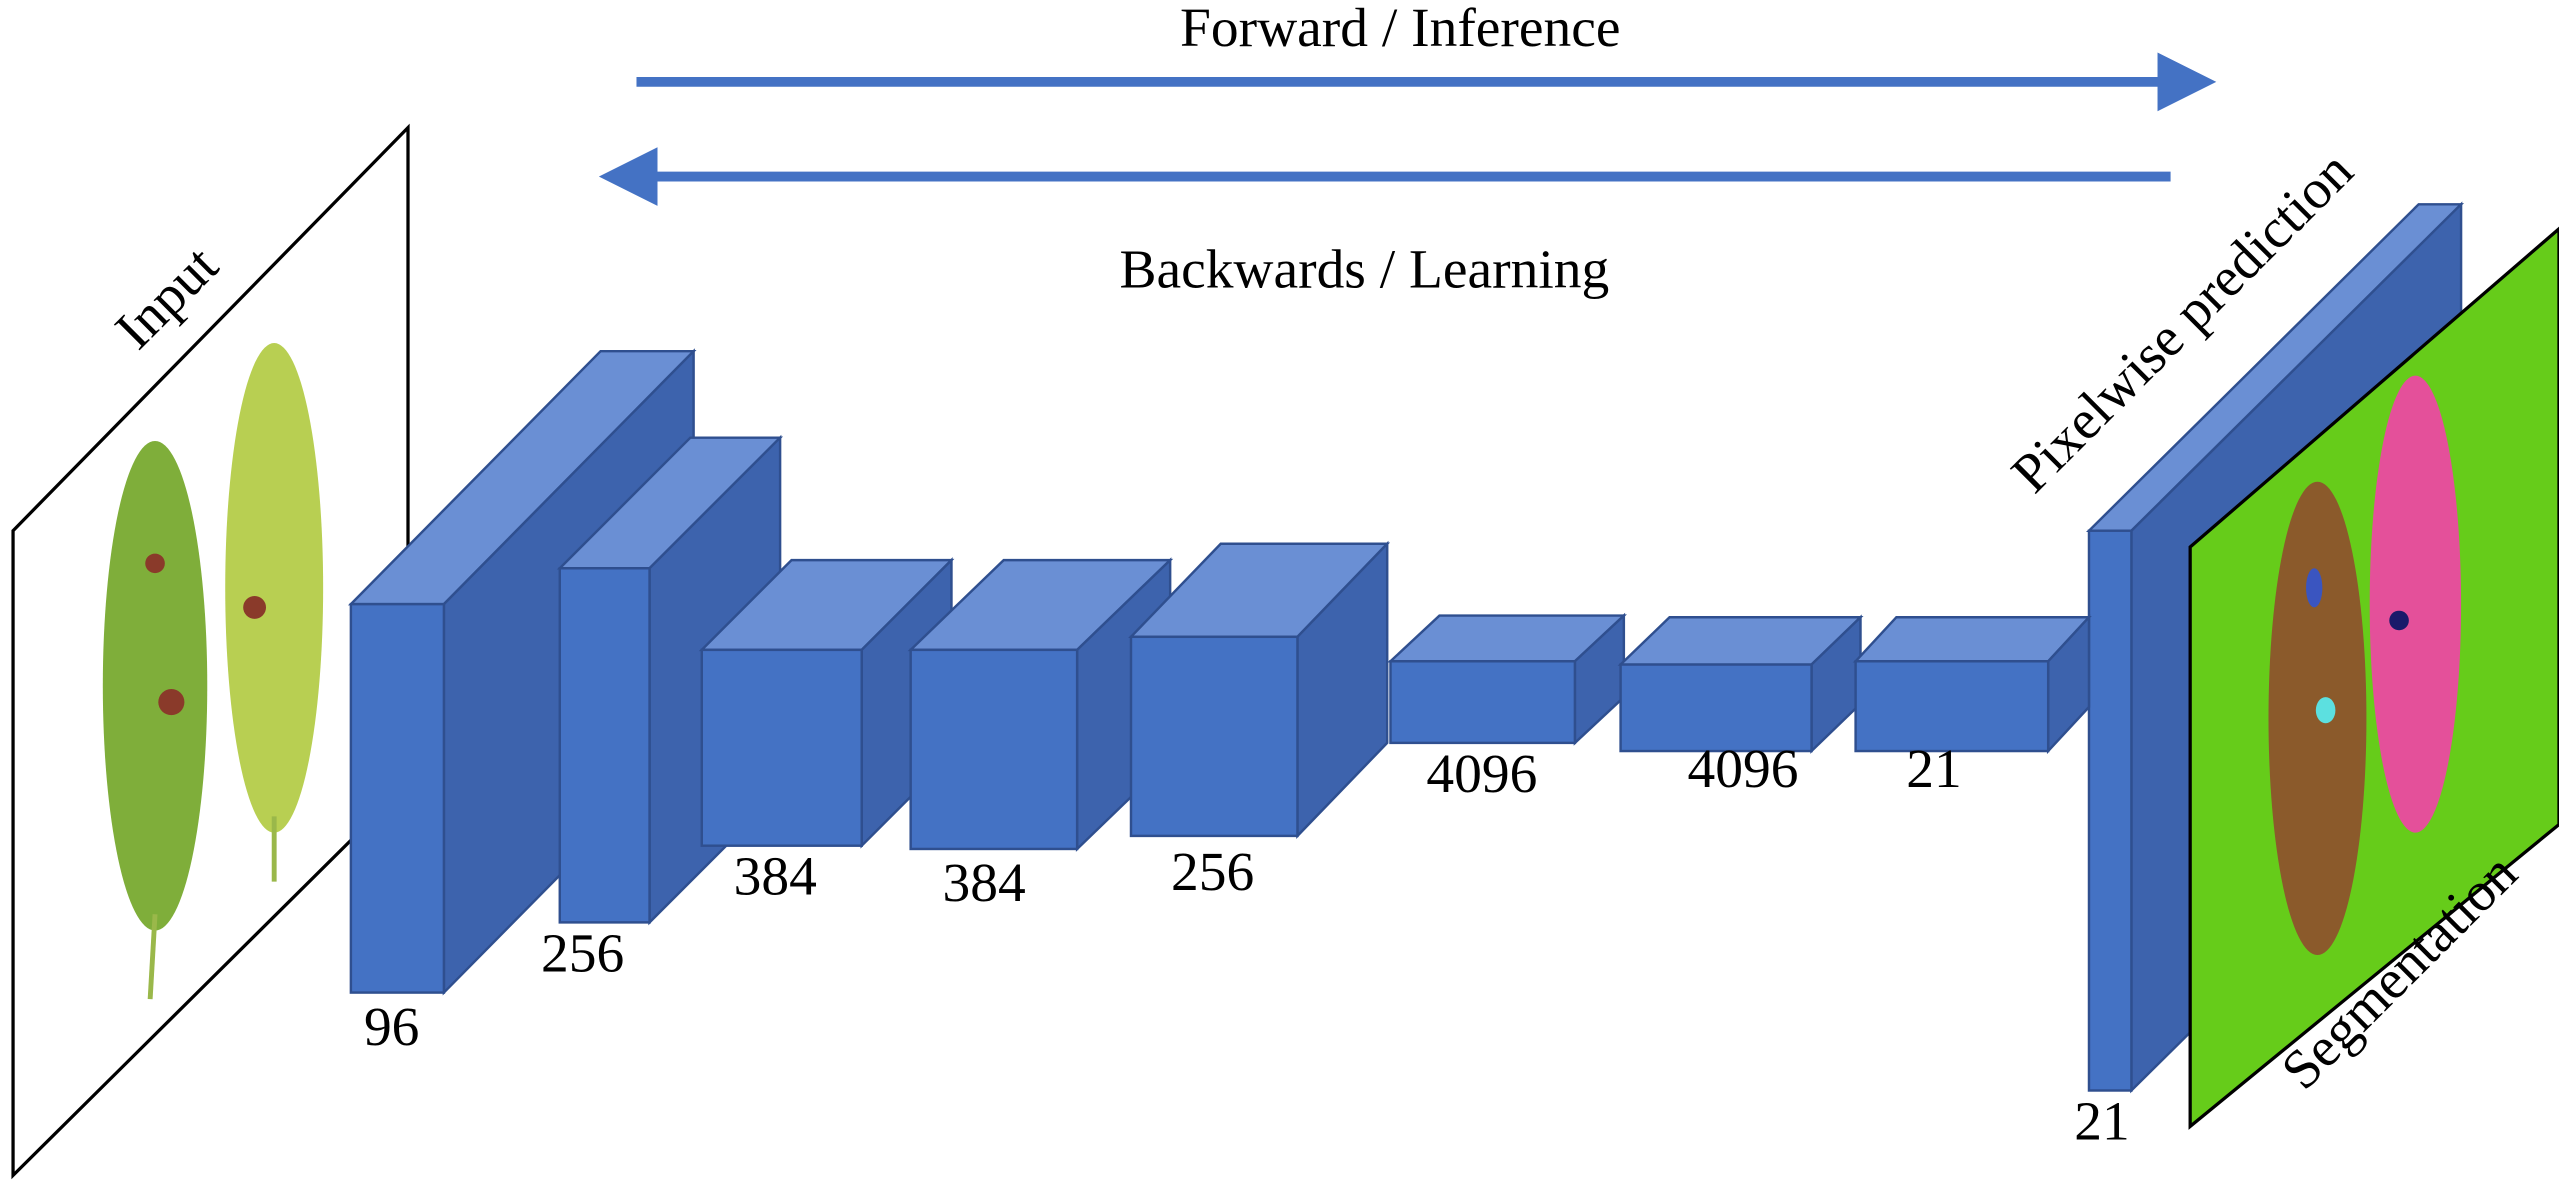 The width and height of the screenshot is (2559, 1192). I want to click on input-leaves, so click(213, 671).